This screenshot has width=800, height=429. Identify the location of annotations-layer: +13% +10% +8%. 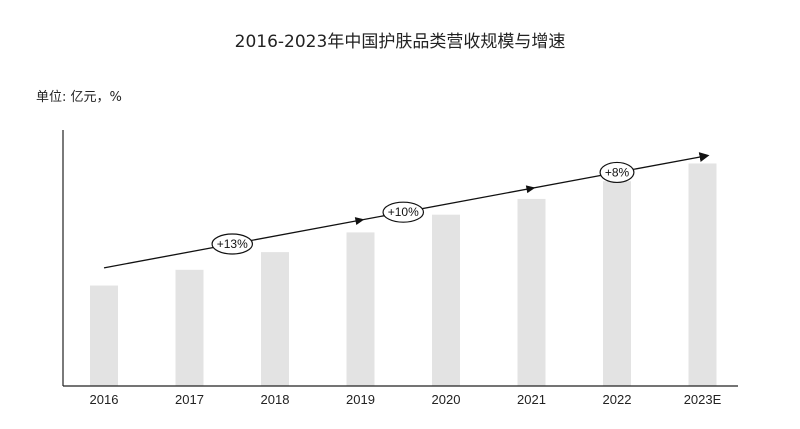
(423, 208).